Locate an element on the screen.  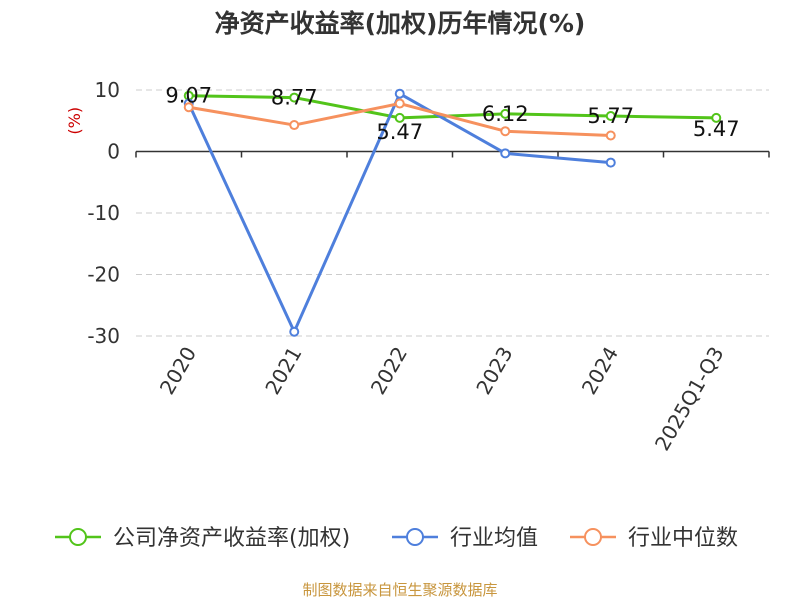
x-tick-label: 2020 is located at coordinates (178, 371).